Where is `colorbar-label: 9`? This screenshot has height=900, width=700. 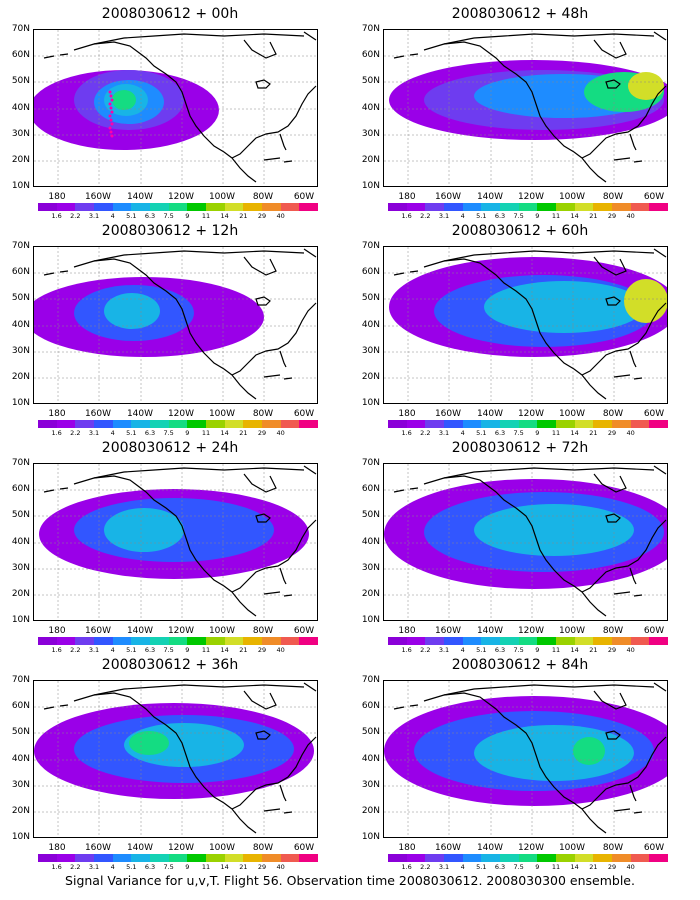 colorbar-label: 9 is located at coordinates (187, 867).